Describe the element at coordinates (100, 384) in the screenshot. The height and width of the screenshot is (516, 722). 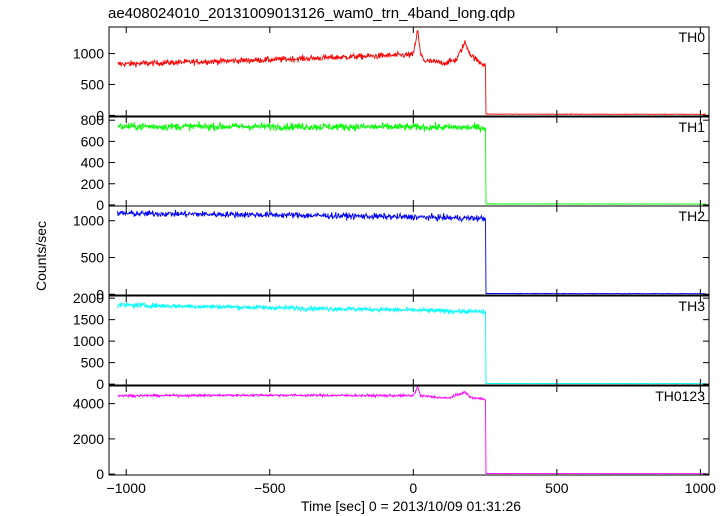
I see `panel-th3-ytick-label: 0` at that location.